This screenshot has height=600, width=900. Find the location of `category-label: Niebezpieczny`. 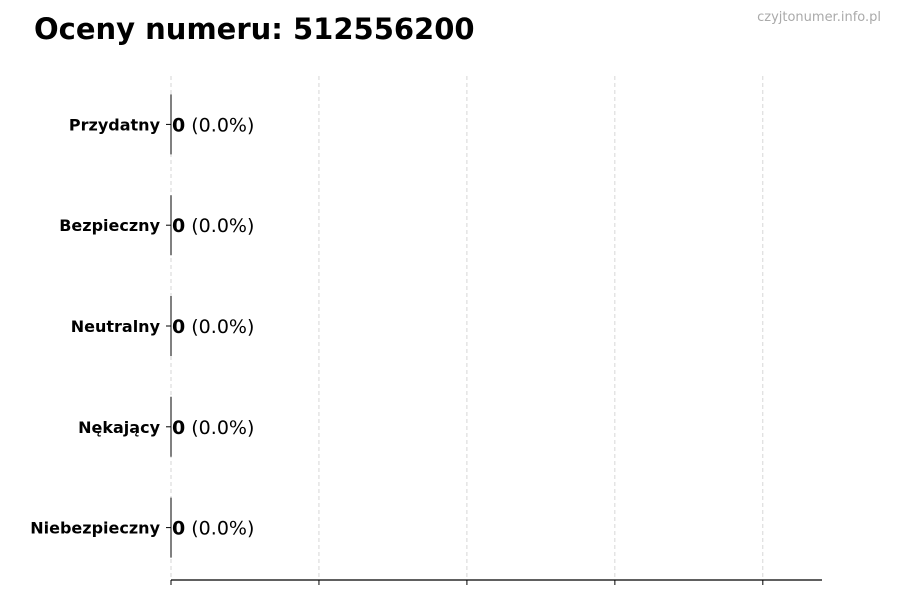

category-label: Niebezpieczny is located at coordinates (95, 528).